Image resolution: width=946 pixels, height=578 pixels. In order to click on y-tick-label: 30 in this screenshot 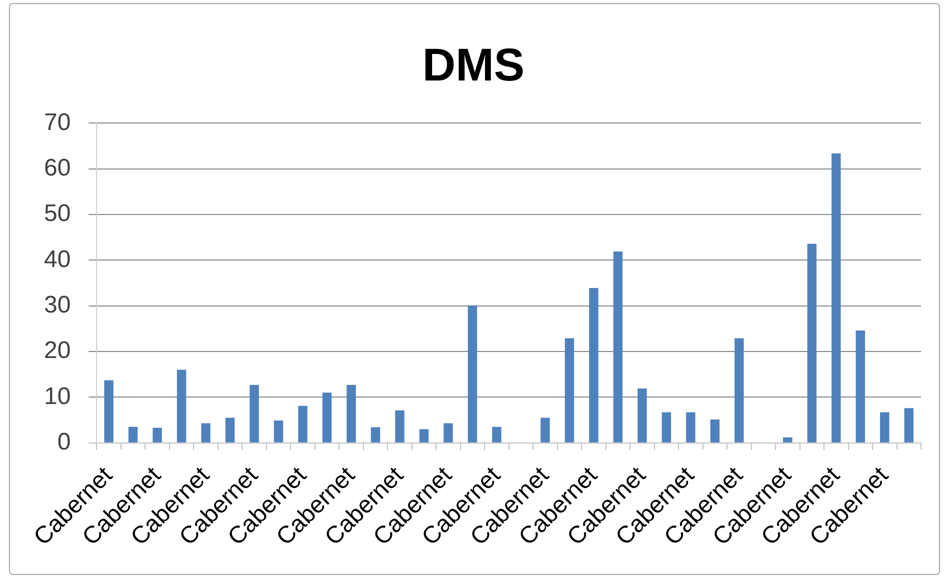, I will do `click(57, 304)`.